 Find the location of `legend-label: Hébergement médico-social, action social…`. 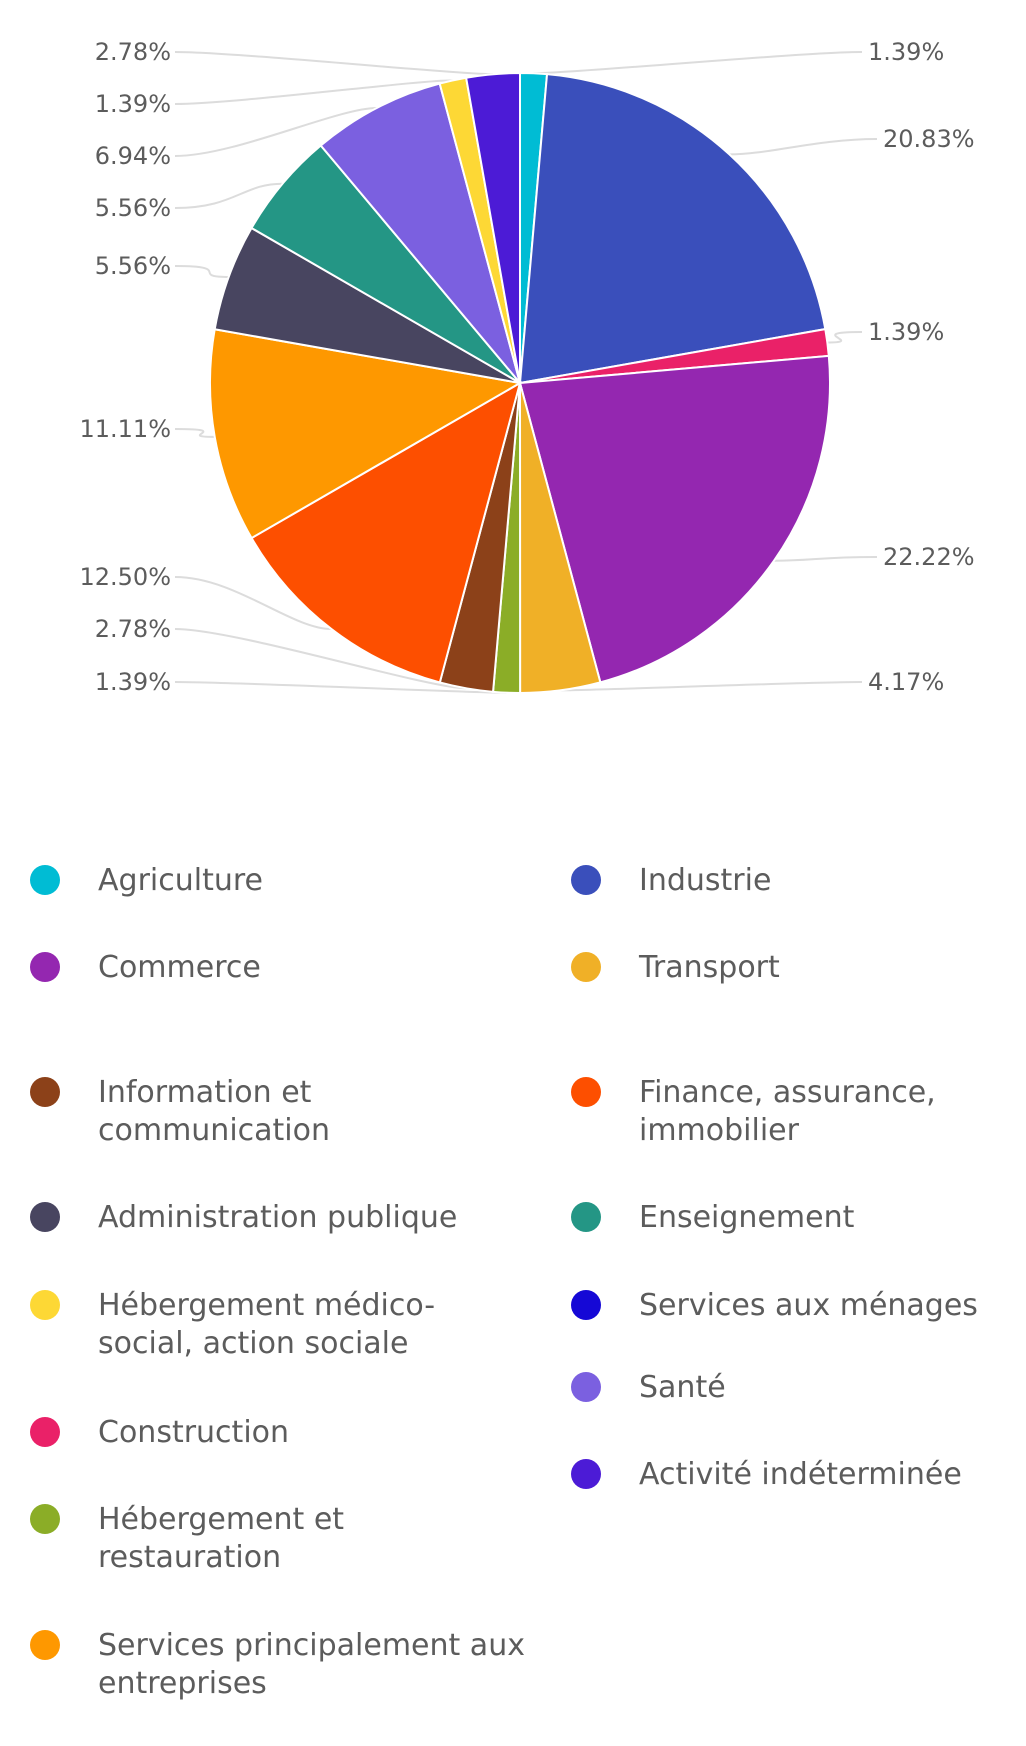

legend-label: Hébergement médico-social, action social… is located at coordinates (267, 1324).